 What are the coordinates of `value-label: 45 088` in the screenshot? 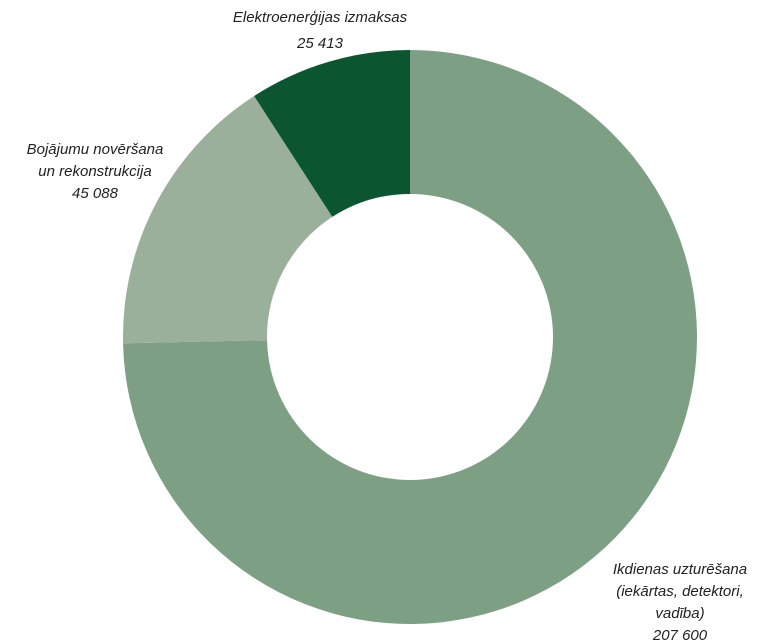 It's located at (95, 193).